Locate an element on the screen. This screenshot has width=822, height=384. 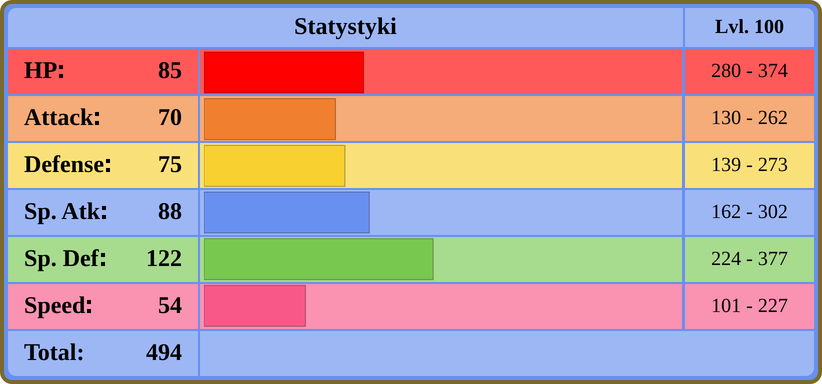
data-label: 122 is located at coordinates (164, 259).